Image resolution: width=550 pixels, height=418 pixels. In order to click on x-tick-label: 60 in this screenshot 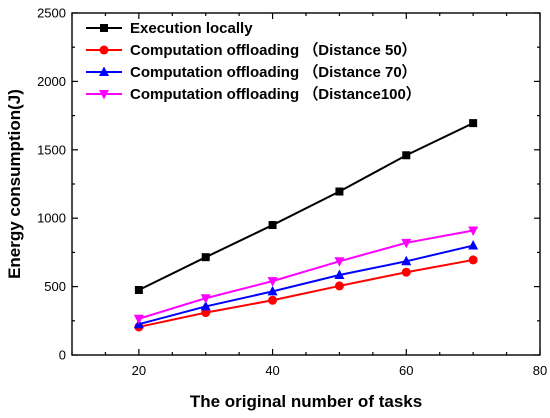, I will do `click(406, 370)`.